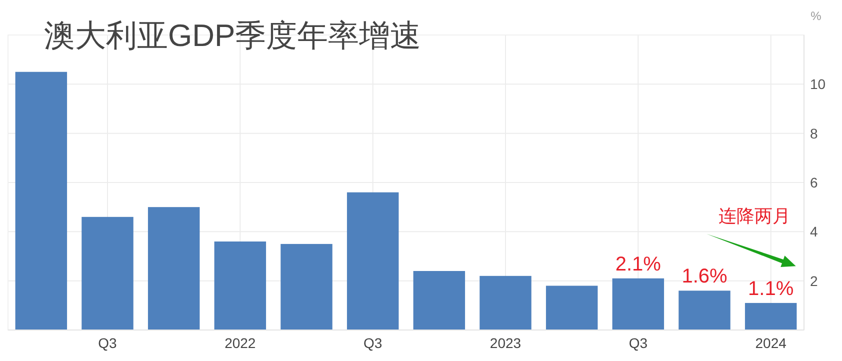 The height and width of the screenshot is (361, 842). I want to click on annotation: 连降两月, so click(754, 216).